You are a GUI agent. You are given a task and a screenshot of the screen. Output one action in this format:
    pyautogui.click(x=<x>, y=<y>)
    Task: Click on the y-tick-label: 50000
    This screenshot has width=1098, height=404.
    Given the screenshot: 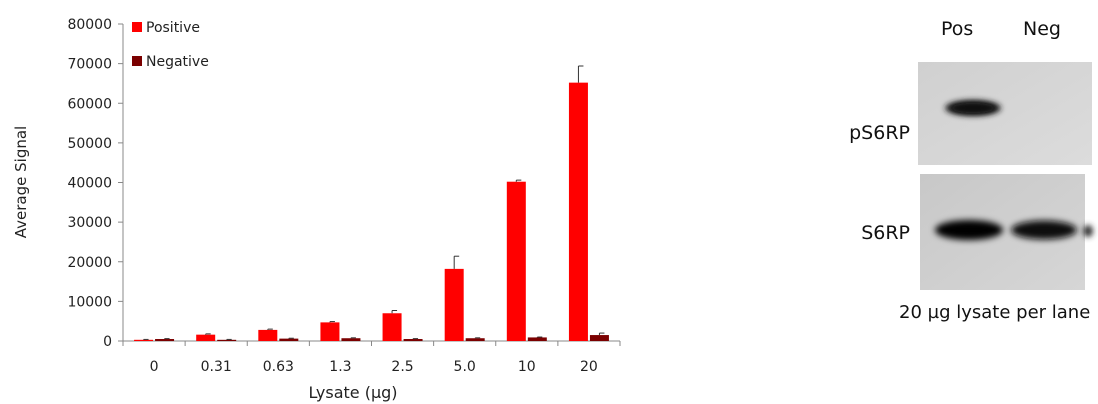 What is the action you would take?
    pyautogui.click(x=89, y=144)
    